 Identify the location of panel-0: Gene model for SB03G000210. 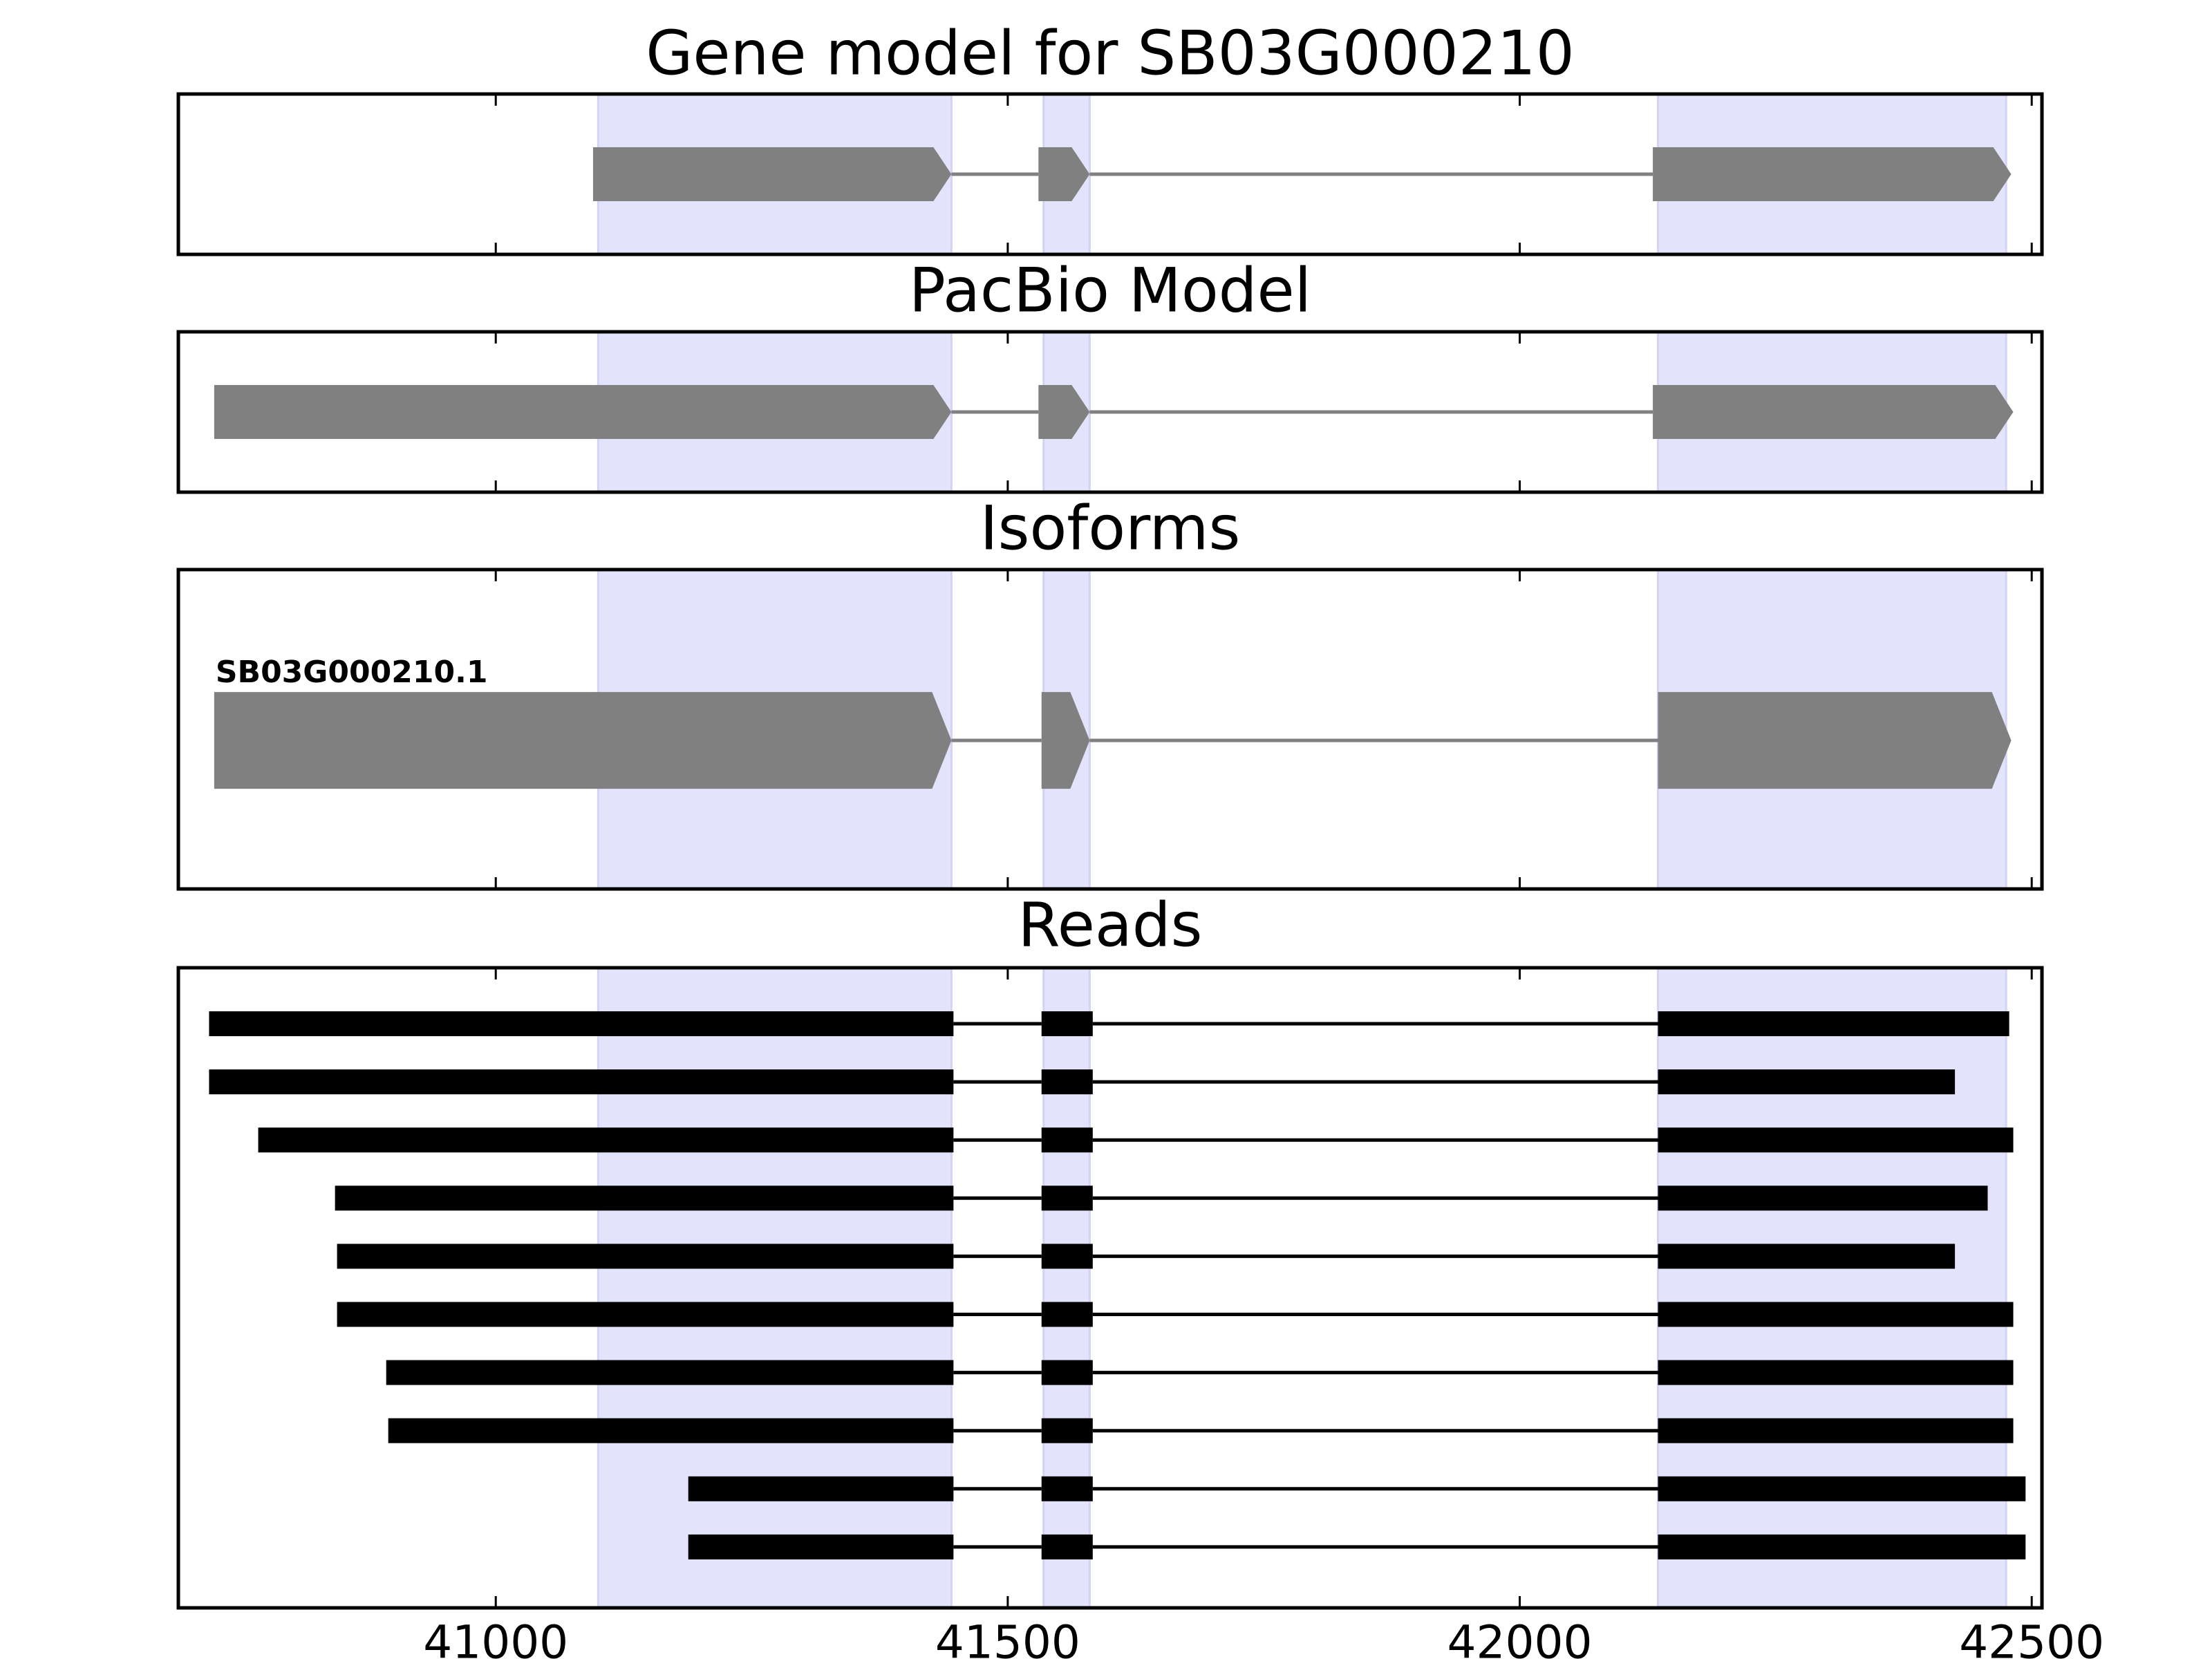
(1110, 137).